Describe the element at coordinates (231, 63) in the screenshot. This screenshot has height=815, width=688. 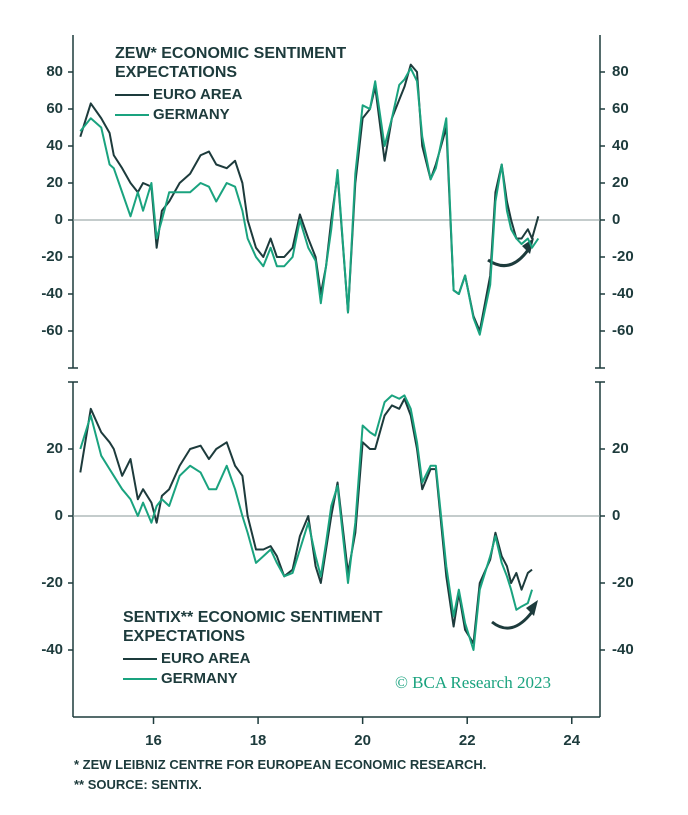
I see `chart-title: ZEW* ECONOMIC SENTIMENT EXPECTATIONS` at that location.